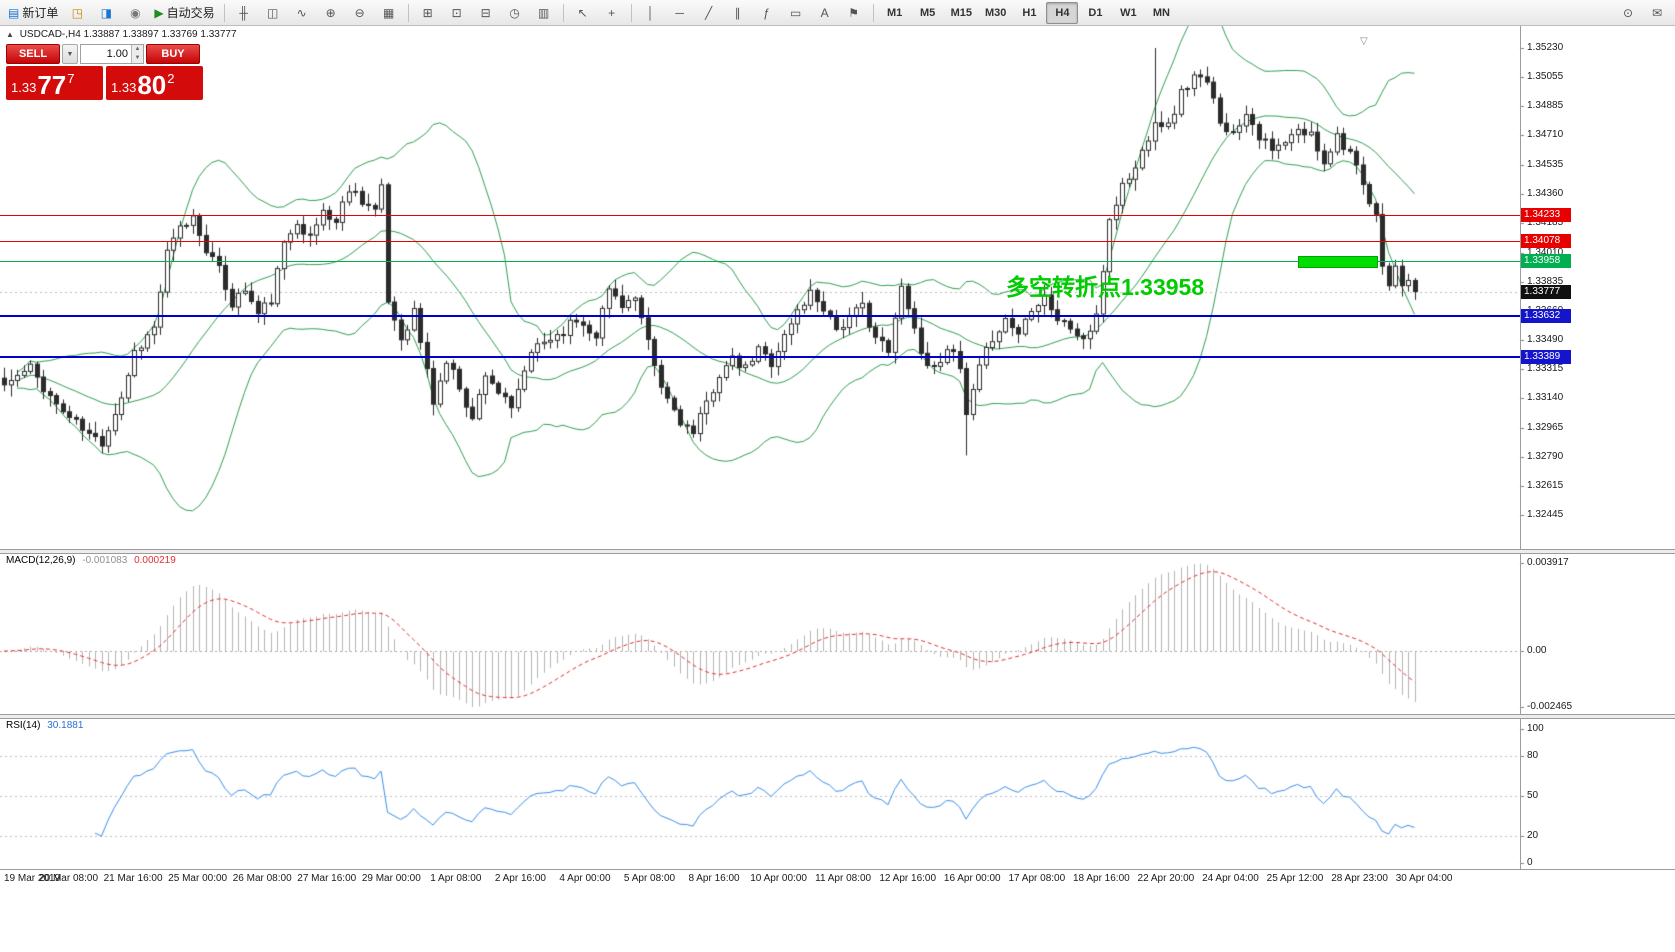 This screenshot has width=1675, height=952. What do you see at coordinates (1545, 281) in the screenshot?
I see `price-axis-label: 1.33835` at bounding box center [1545, 281].